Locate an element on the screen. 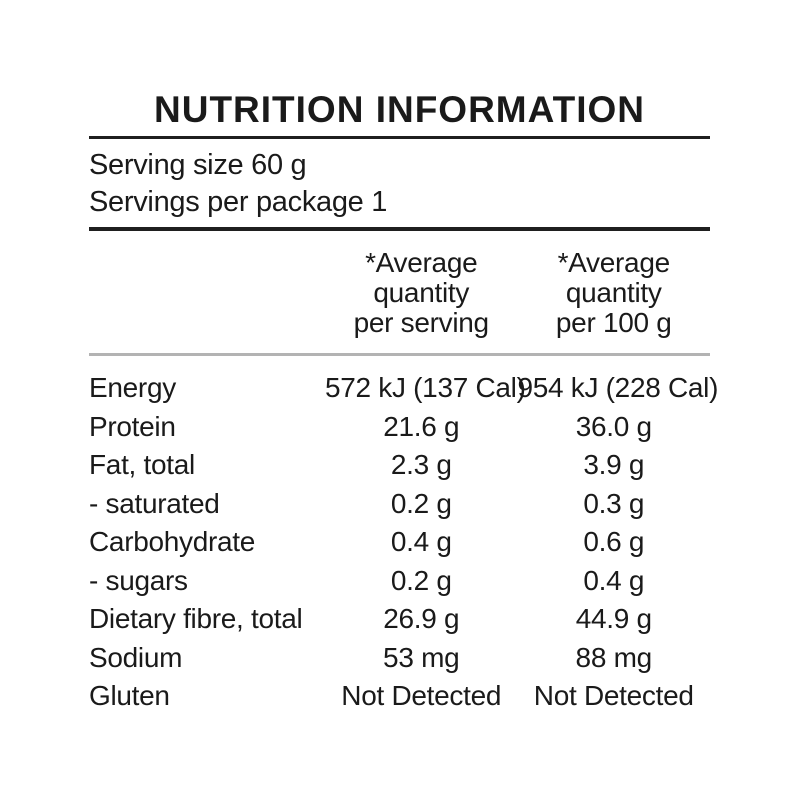 The height and width of the screenshot is (800, 800). row-label: Carbohydrate is located at coordinates (172, 541).